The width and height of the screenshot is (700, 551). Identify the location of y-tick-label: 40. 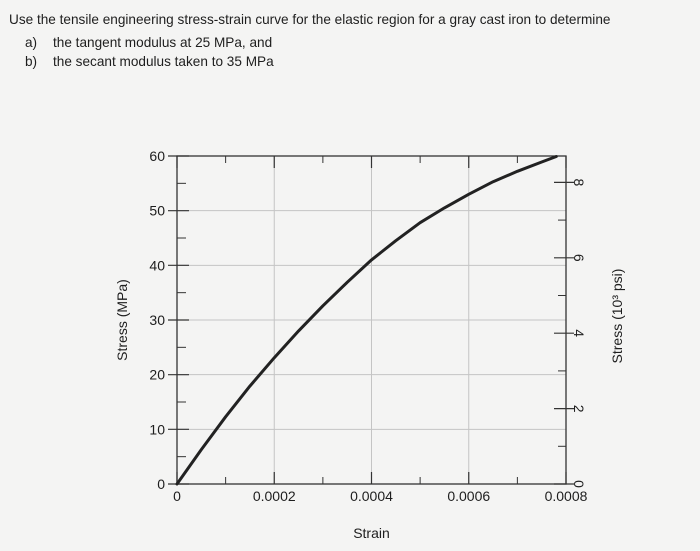
(157, 265).